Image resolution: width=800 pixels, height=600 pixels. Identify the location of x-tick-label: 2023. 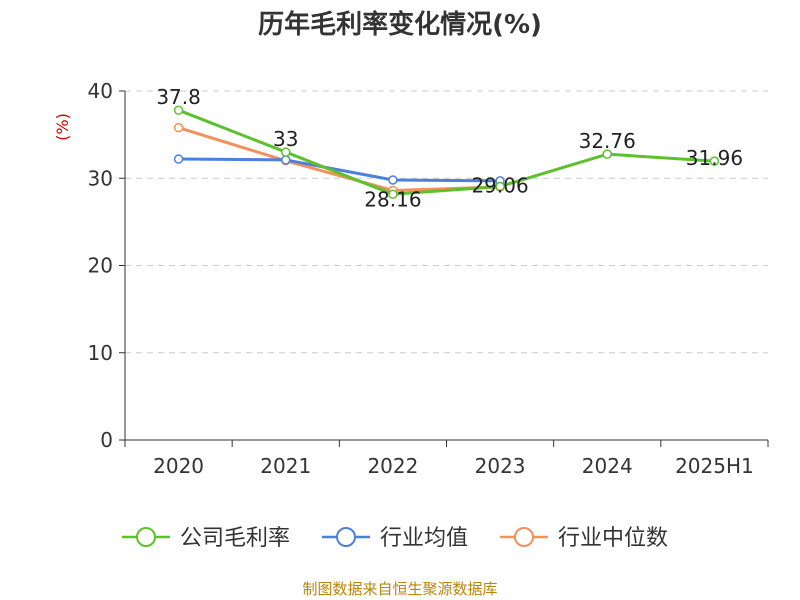
(500, 466).